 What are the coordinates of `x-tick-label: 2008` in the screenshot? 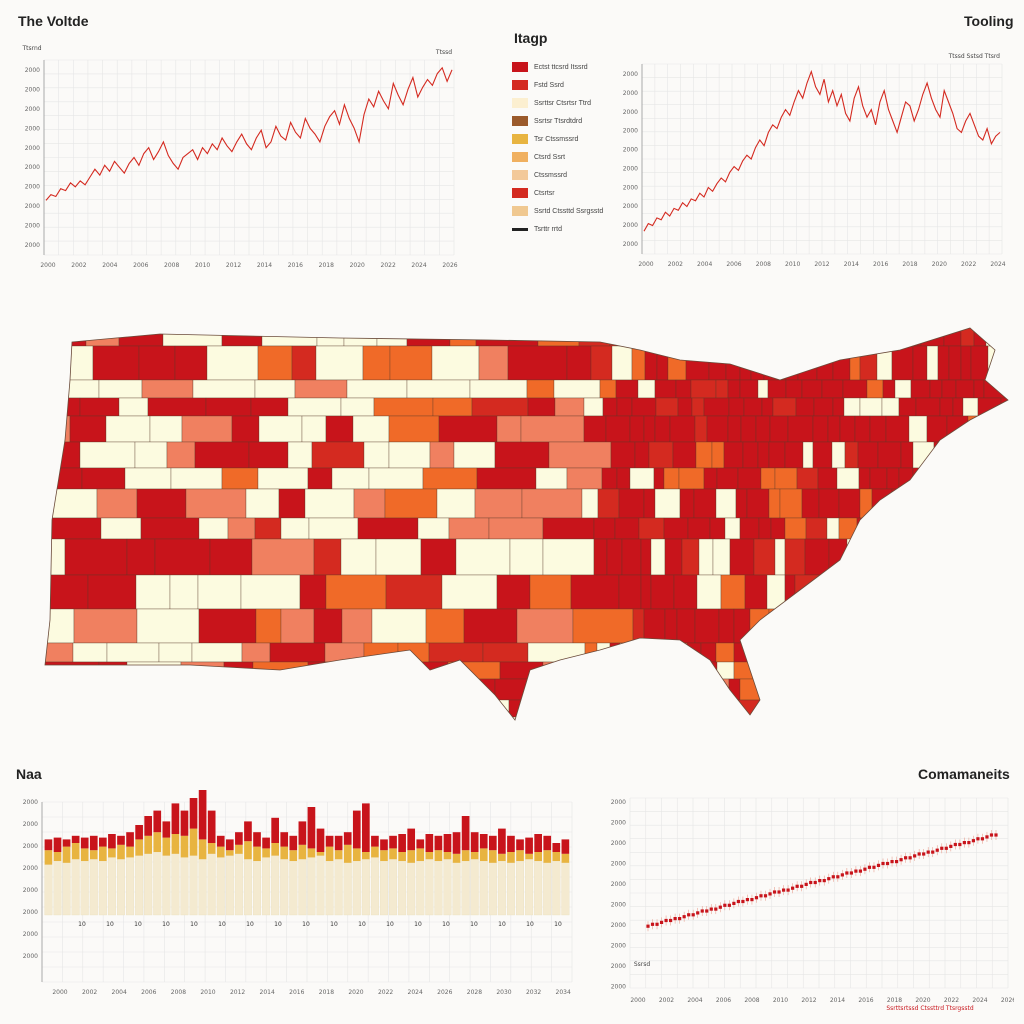 It's located at (178, 992).